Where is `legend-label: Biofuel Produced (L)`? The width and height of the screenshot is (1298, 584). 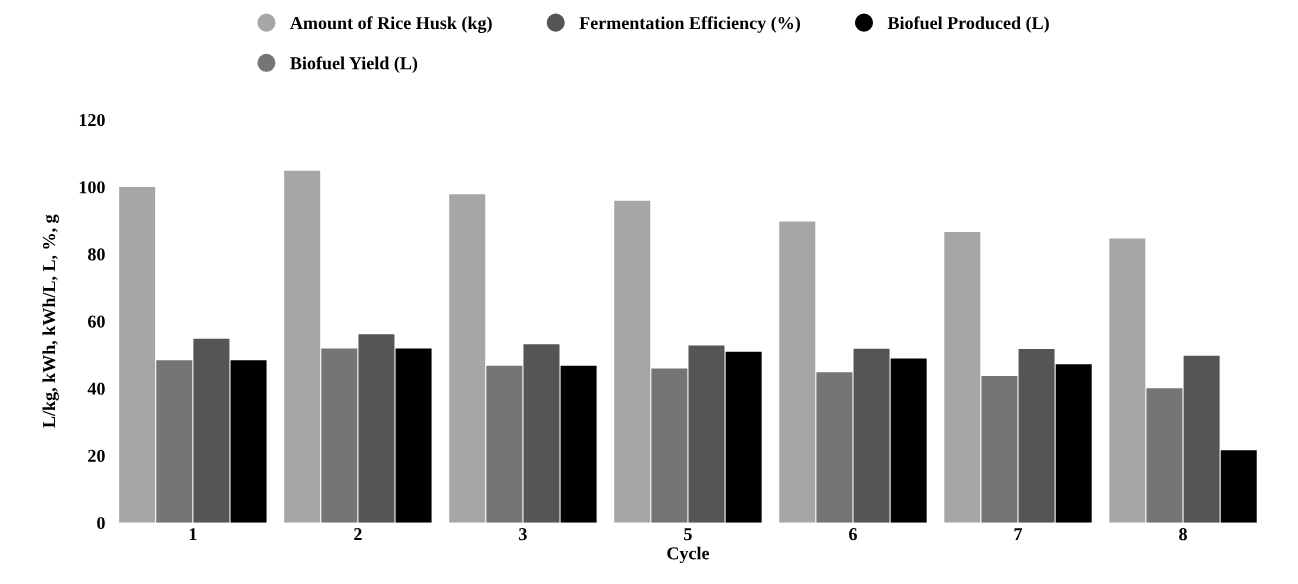
legend-label: Biofuel Produced (L) is located at coordinates (968, 24).